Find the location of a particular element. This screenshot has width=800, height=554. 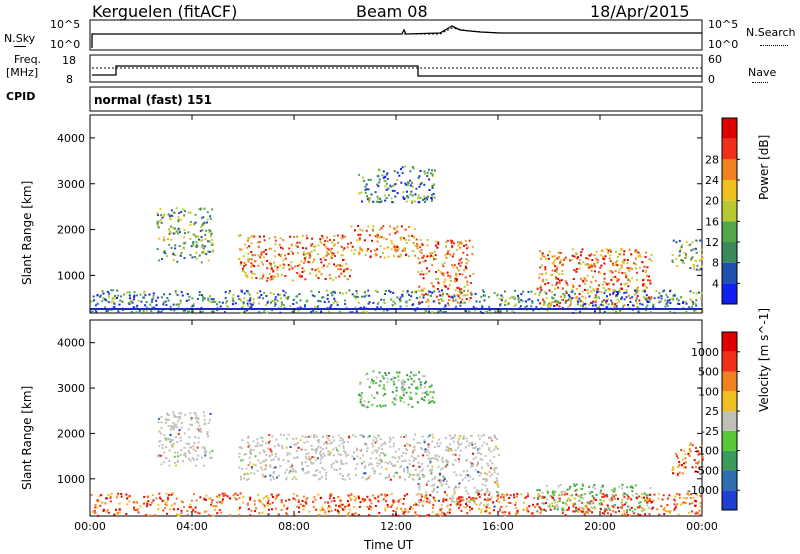

nsearch-legend-line is located at coordinates (774, 45).